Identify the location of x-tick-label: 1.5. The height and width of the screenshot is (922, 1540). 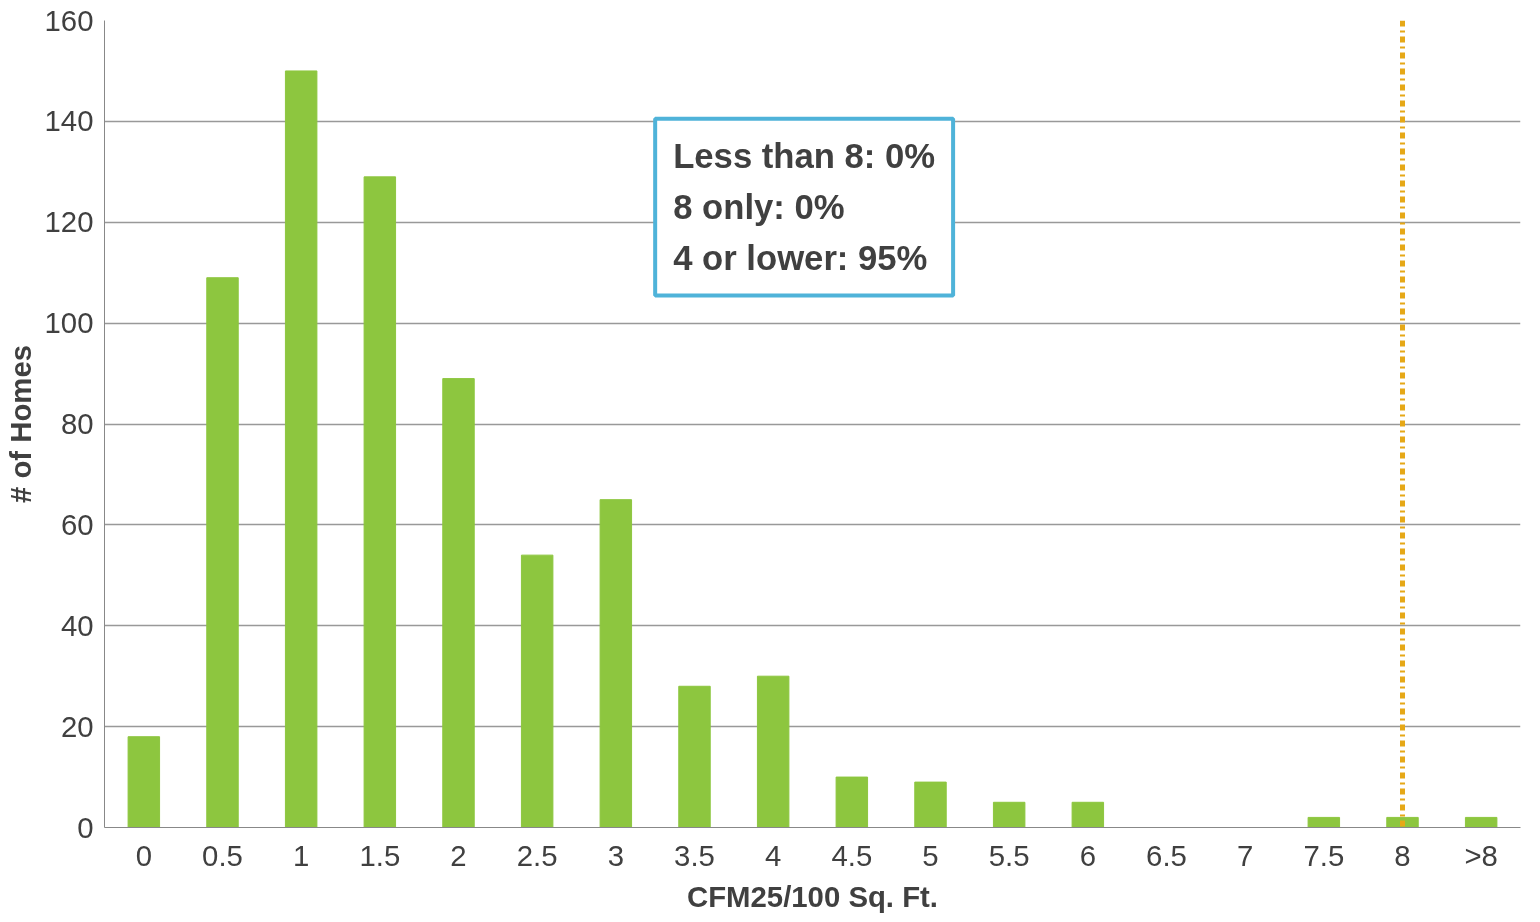
(380, 855).